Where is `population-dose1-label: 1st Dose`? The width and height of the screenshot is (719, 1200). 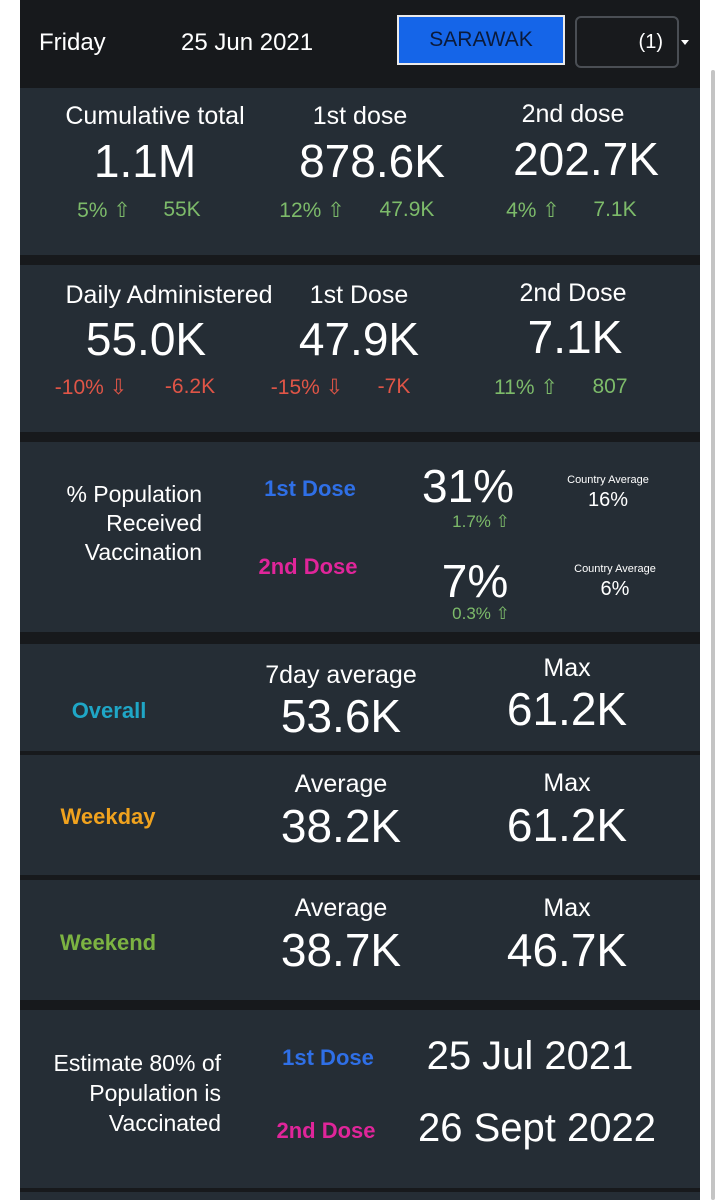 population-dose1-label: 1st Dose is located at coordinates (310, 488).